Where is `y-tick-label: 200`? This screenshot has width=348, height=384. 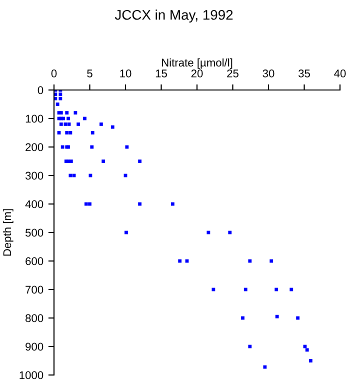
y-tick-label: 200 is located at coordinates (35, 147).